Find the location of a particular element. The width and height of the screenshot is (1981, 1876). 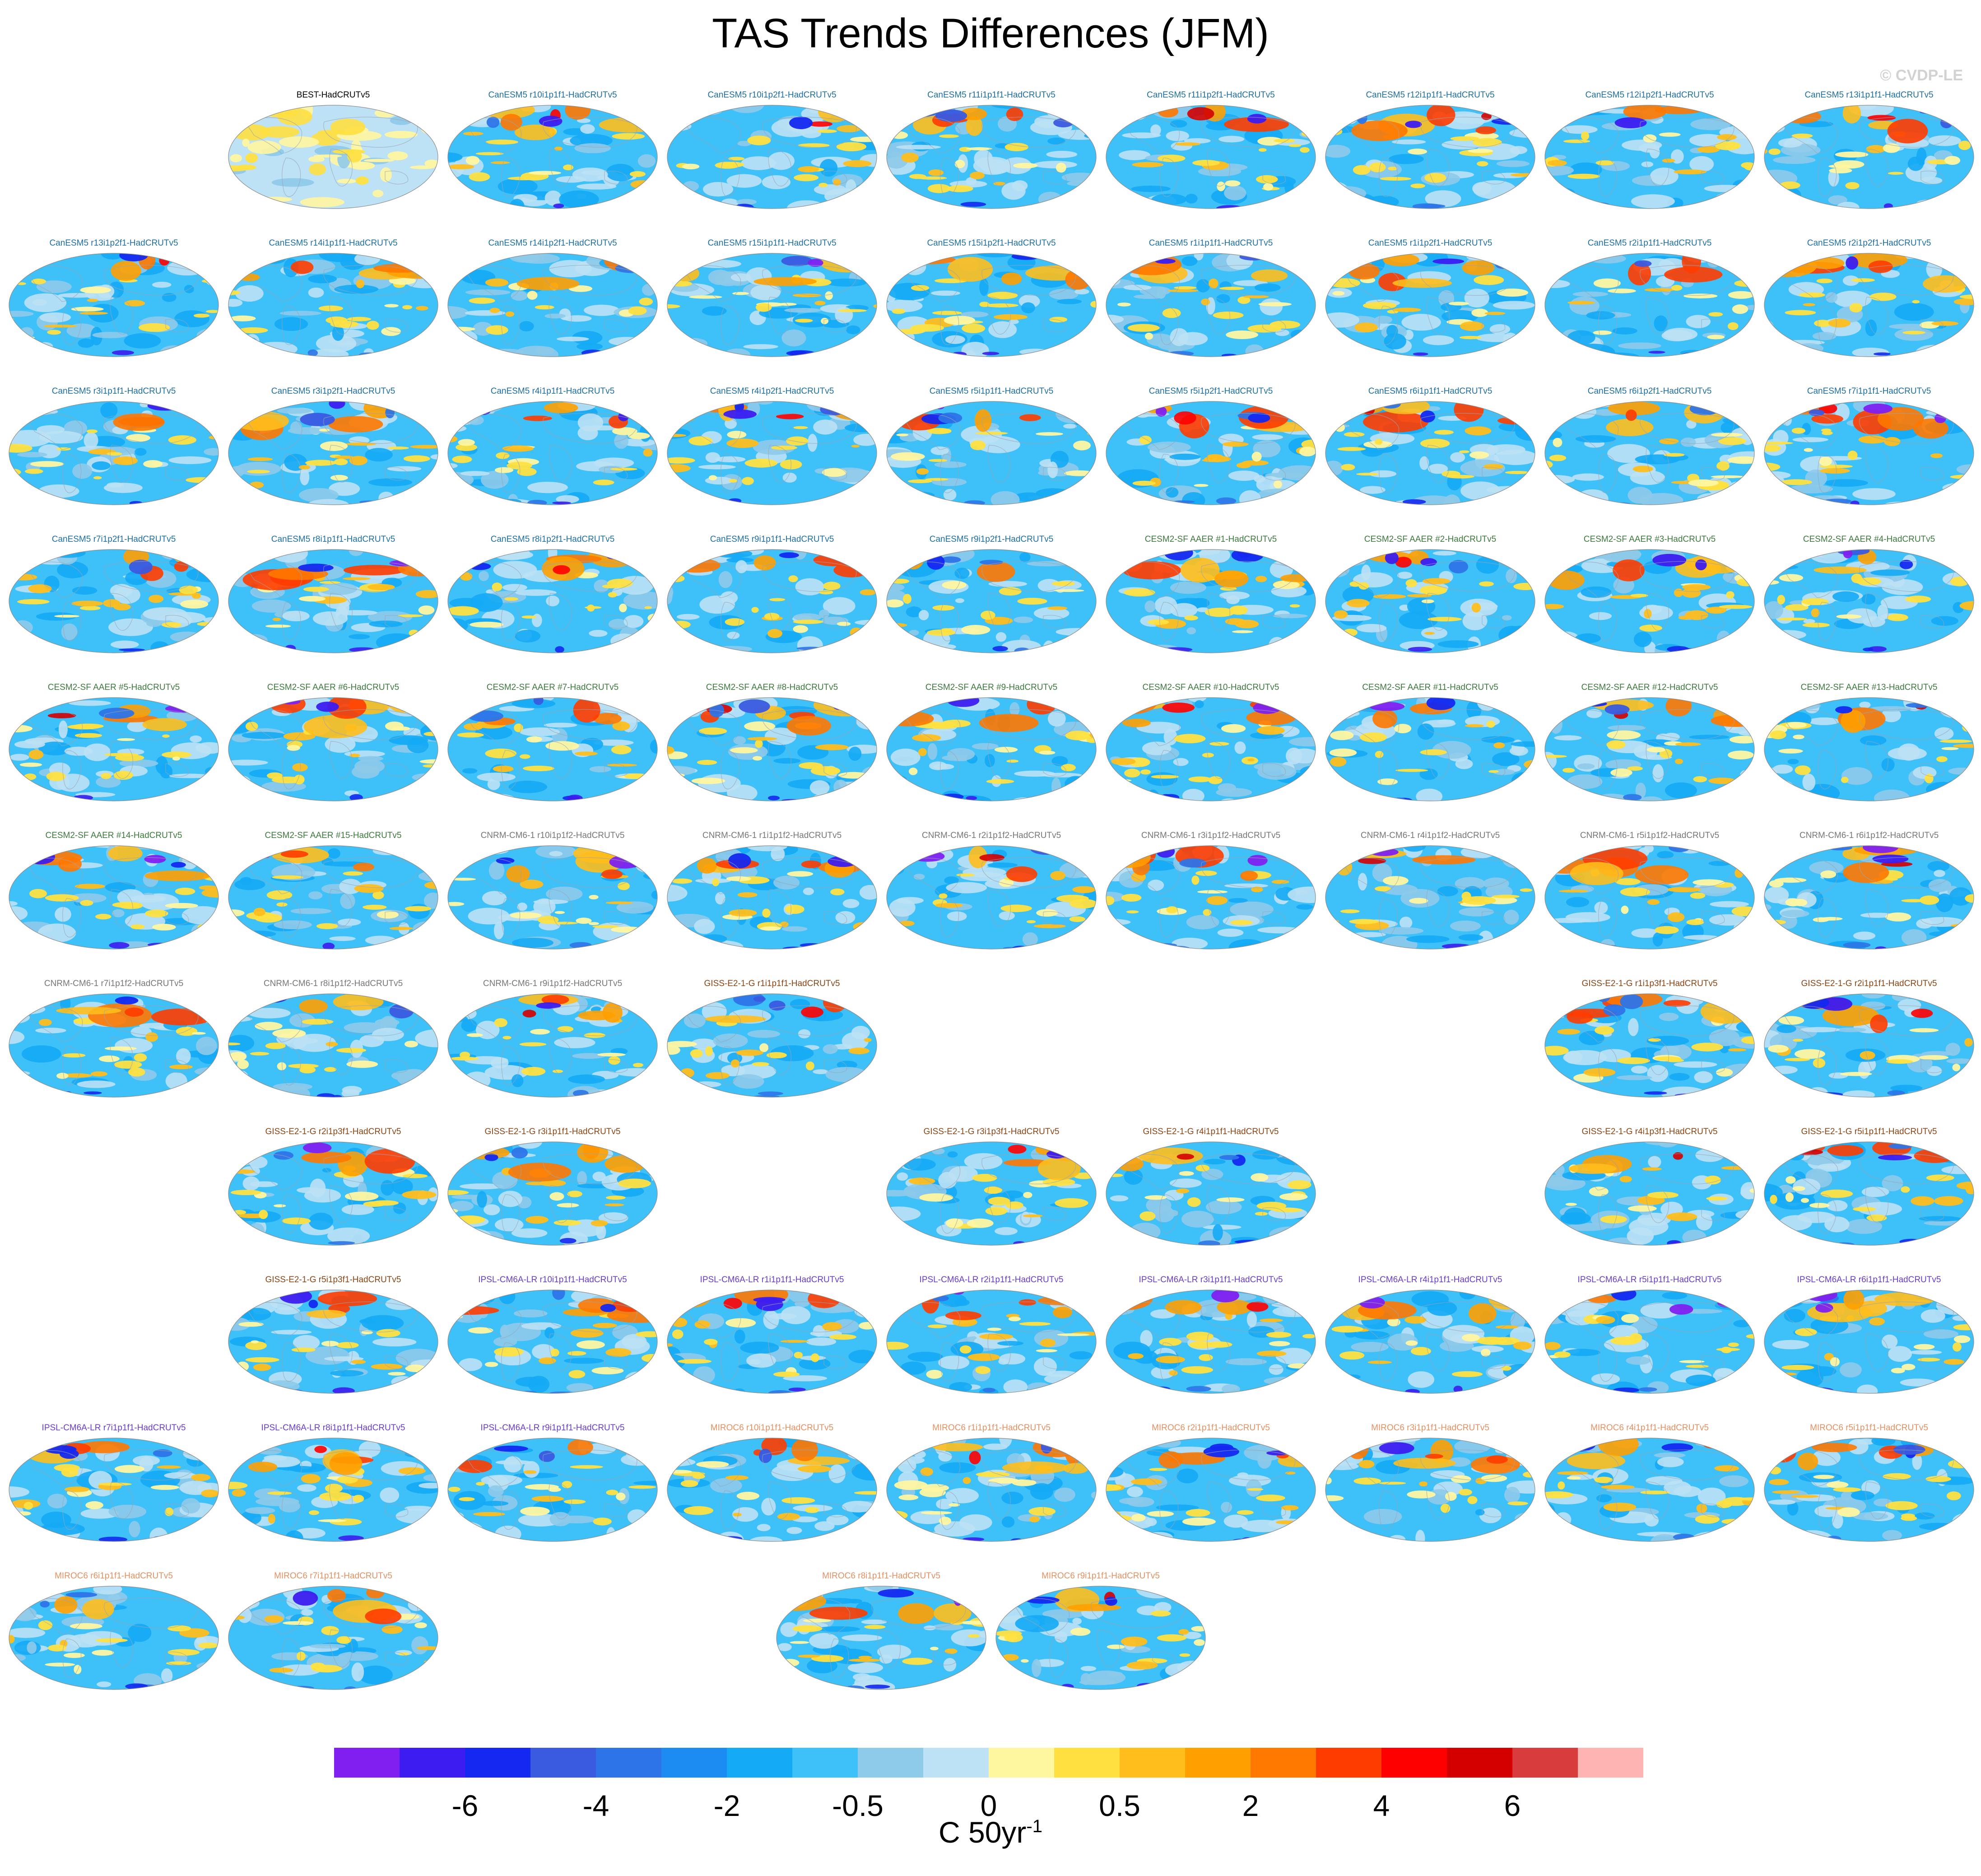

panel-title: GISS-E2-1-G r3i1p3f1-HadCRUTv5 is located at coordinates (991, 1131).